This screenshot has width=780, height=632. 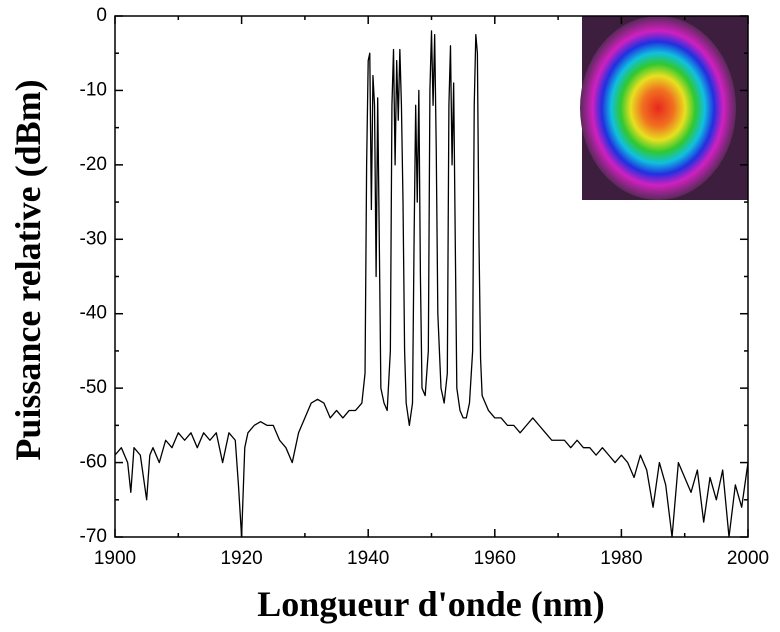 I want to click on x-tick-label: 1940, so click(x=368, y=558).